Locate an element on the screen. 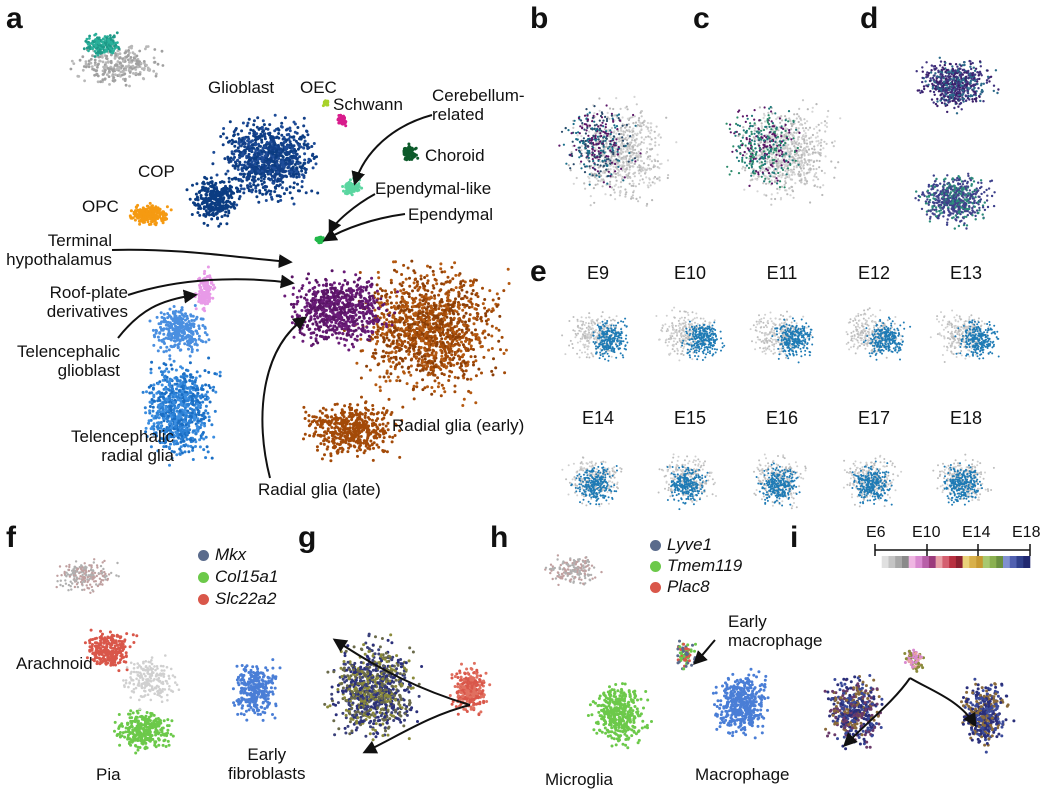  label-ependymal-like: Ependymal-like is located at coordinates (433, 188).